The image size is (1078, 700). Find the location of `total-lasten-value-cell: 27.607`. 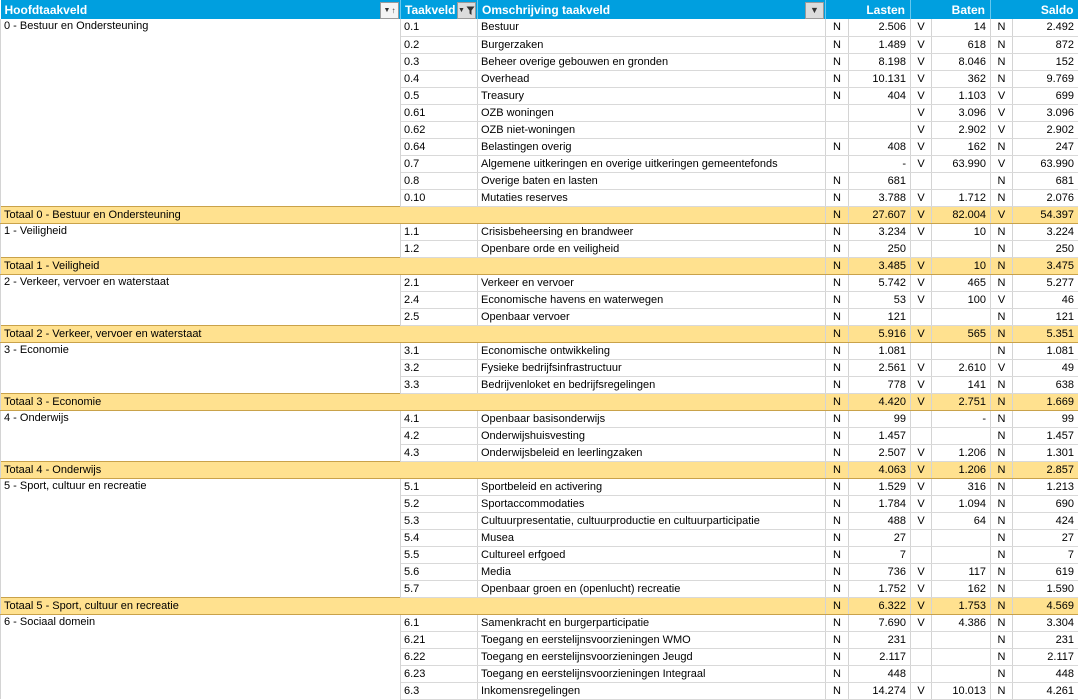

total-lasten-value-cell: 27.607 is located at coordinates (879, 214).